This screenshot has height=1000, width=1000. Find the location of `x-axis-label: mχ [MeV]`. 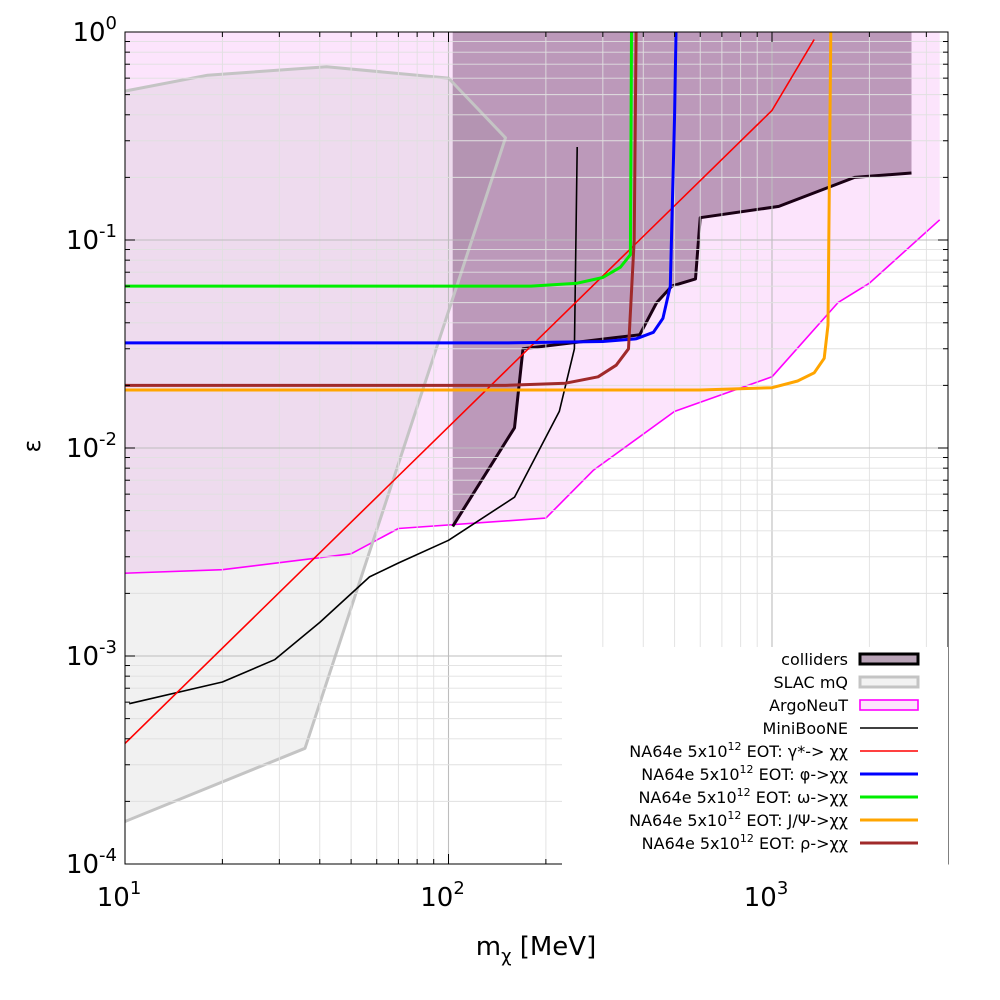

x-axis-label: mχ [MeV] is located at coordinates (536, 949).